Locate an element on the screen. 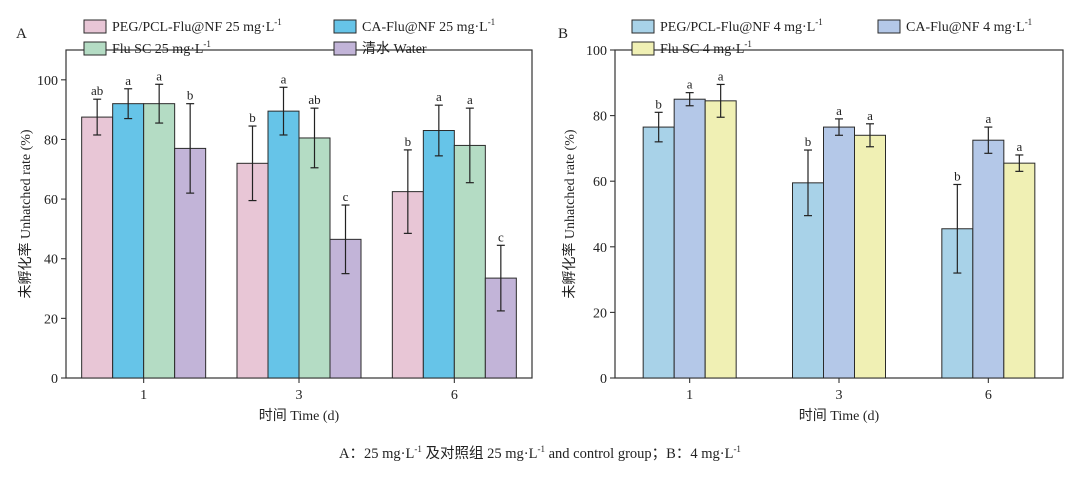 The image size is (1080, 486). legend-label: Flu SC 4 mg·L-1 is located at coordinates (706, 48).